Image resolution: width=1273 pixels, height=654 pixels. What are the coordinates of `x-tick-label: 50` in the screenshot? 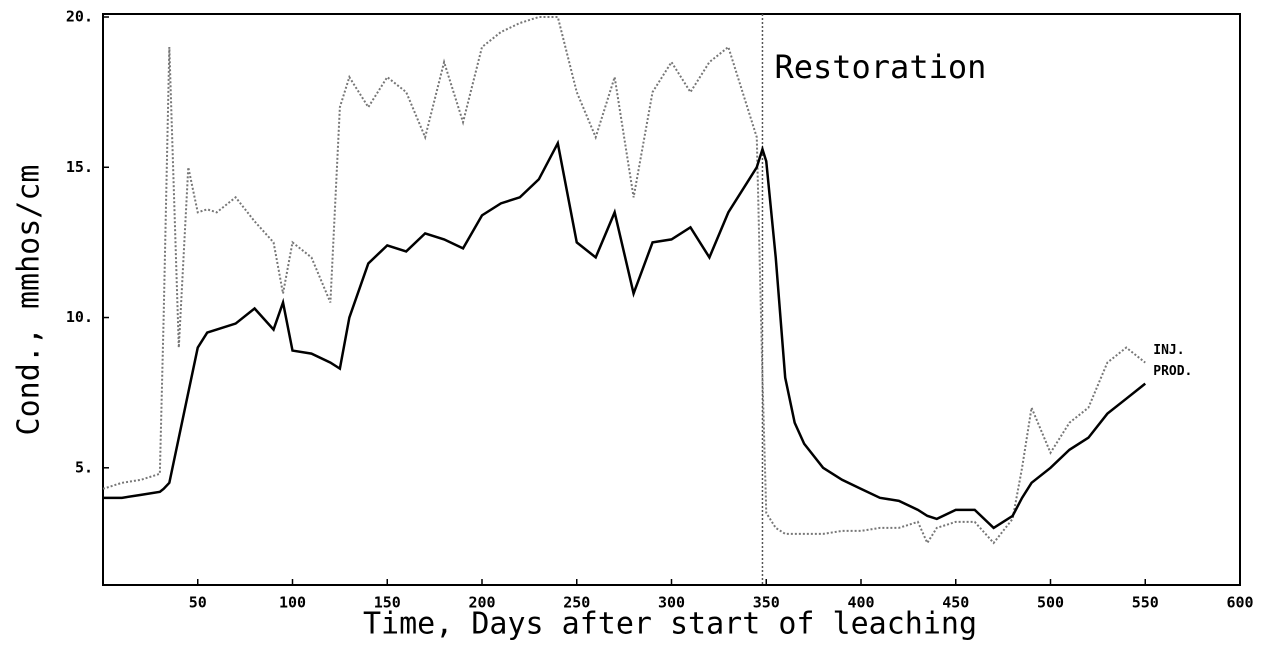 It's located at (198, 603).